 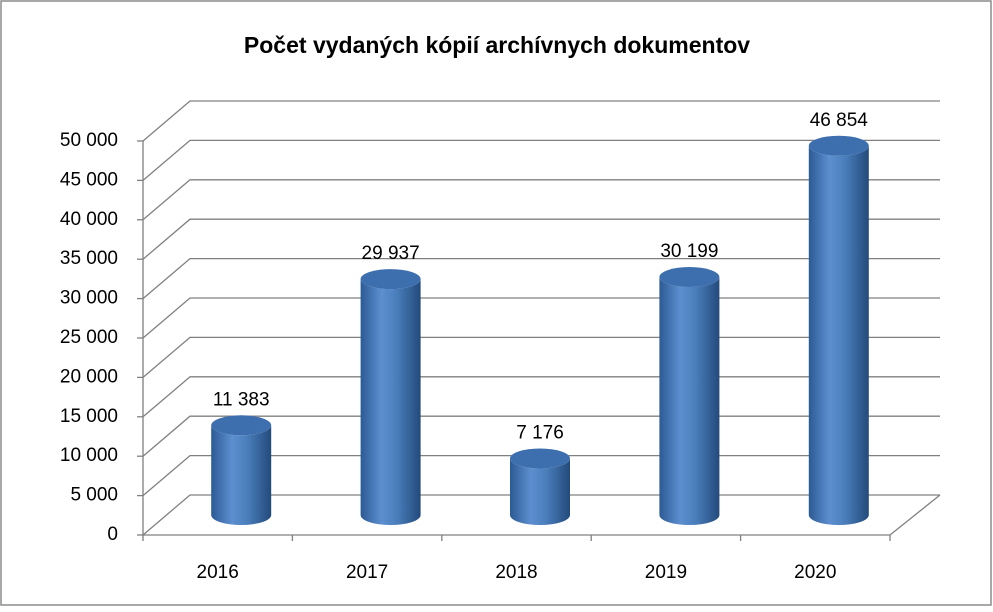 What do you see at coordinates (666, 572) in the screenshot?
I see `x-tick-label: 2019` at bounding box center [666, 572].